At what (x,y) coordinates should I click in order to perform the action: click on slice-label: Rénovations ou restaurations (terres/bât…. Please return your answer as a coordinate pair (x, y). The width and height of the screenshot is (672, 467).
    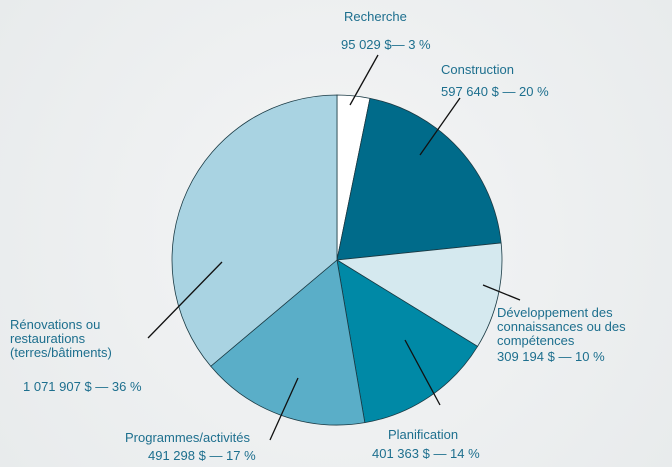
    Looking at the image, I should click on (61, 338).